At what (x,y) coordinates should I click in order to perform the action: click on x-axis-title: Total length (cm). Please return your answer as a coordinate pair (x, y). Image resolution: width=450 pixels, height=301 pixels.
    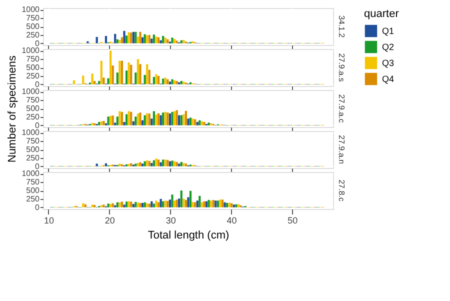
    Looking at the image, I should click on (189, 236).